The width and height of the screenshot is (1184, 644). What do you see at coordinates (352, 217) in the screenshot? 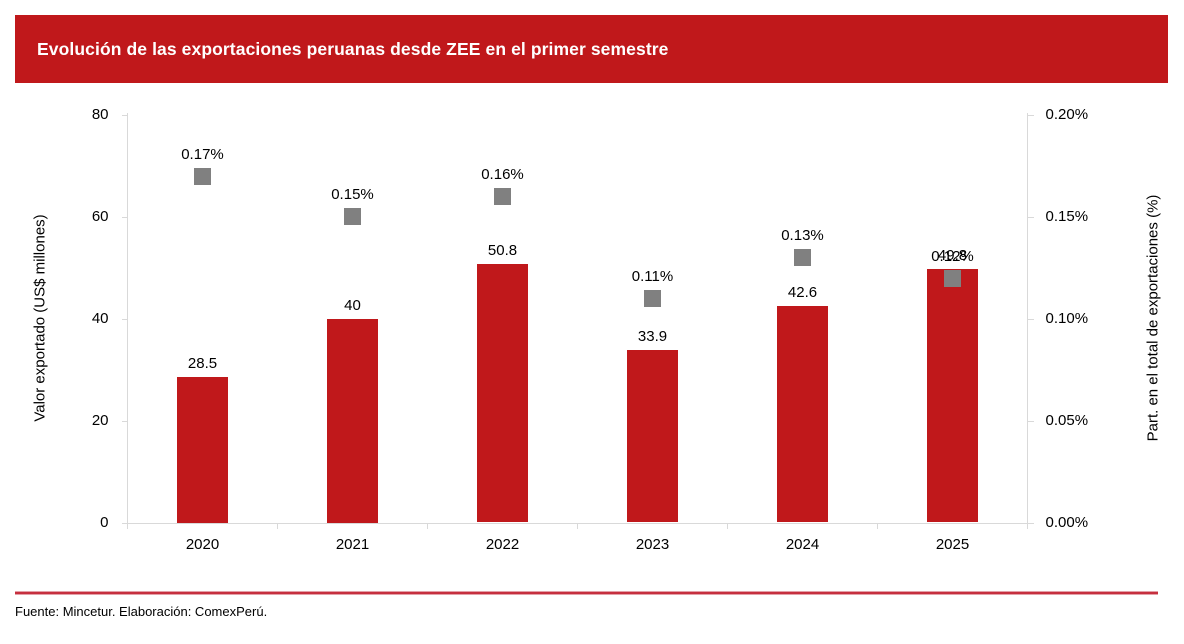
I see `percent-marker-2021` at bounding box center [352, 217].